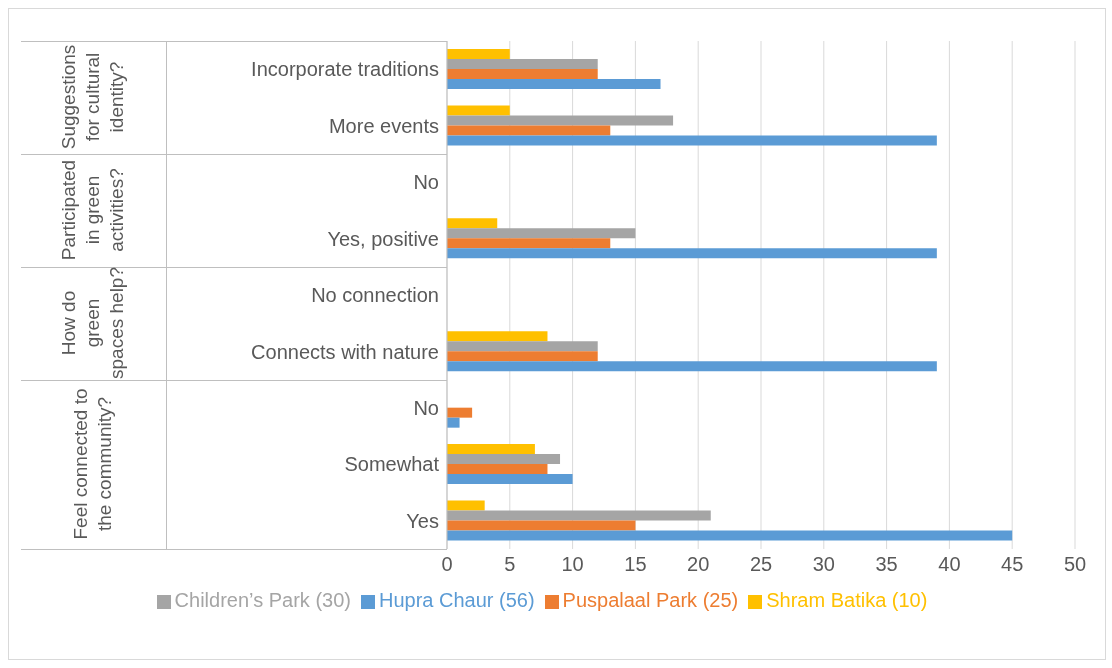  What do you see at coordinates (456, 600) in the screenshot?
I see `legend-label: Hupra Chaur (56)` at bounding box center [456, 600].